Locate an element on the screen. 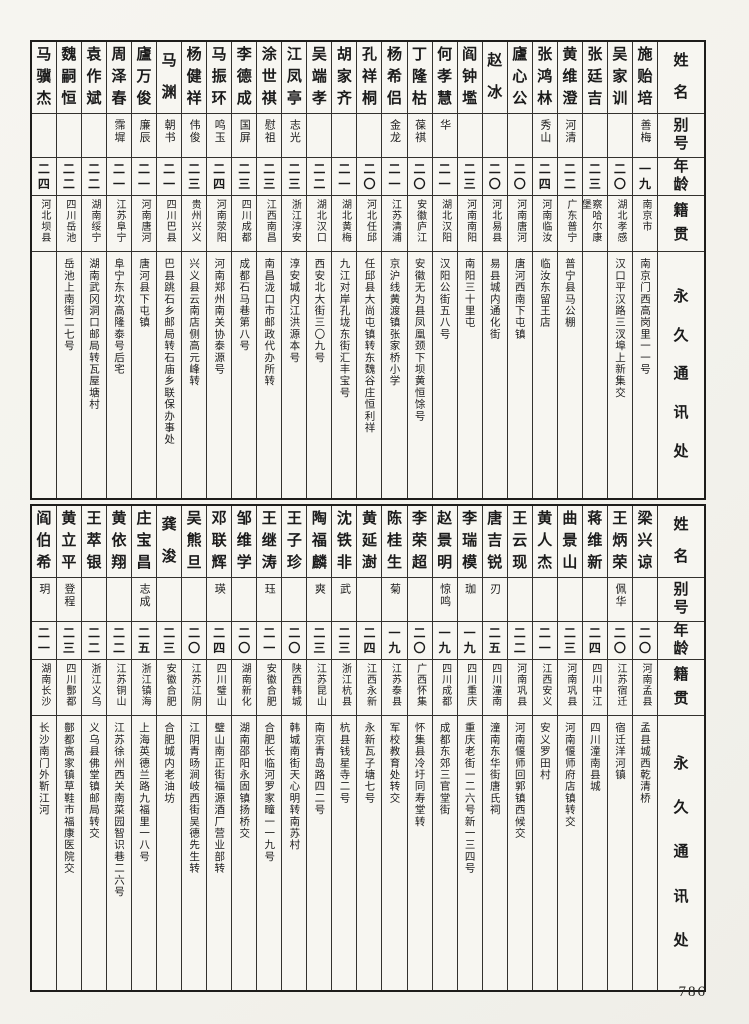  person-name: 沈铁非 is located at coordinates (344, 542).